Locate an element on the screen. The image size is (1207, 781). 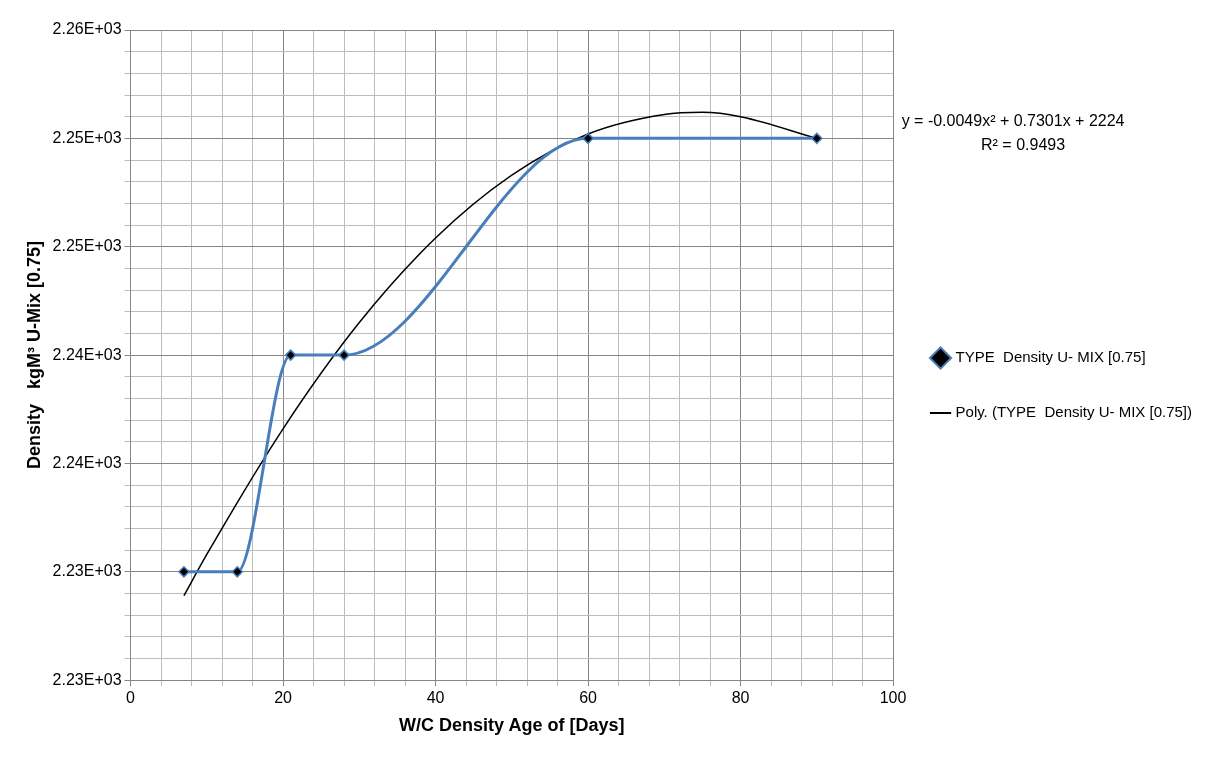
y-tick-label: 2.26E+03 is located at coordinates (87, 29).